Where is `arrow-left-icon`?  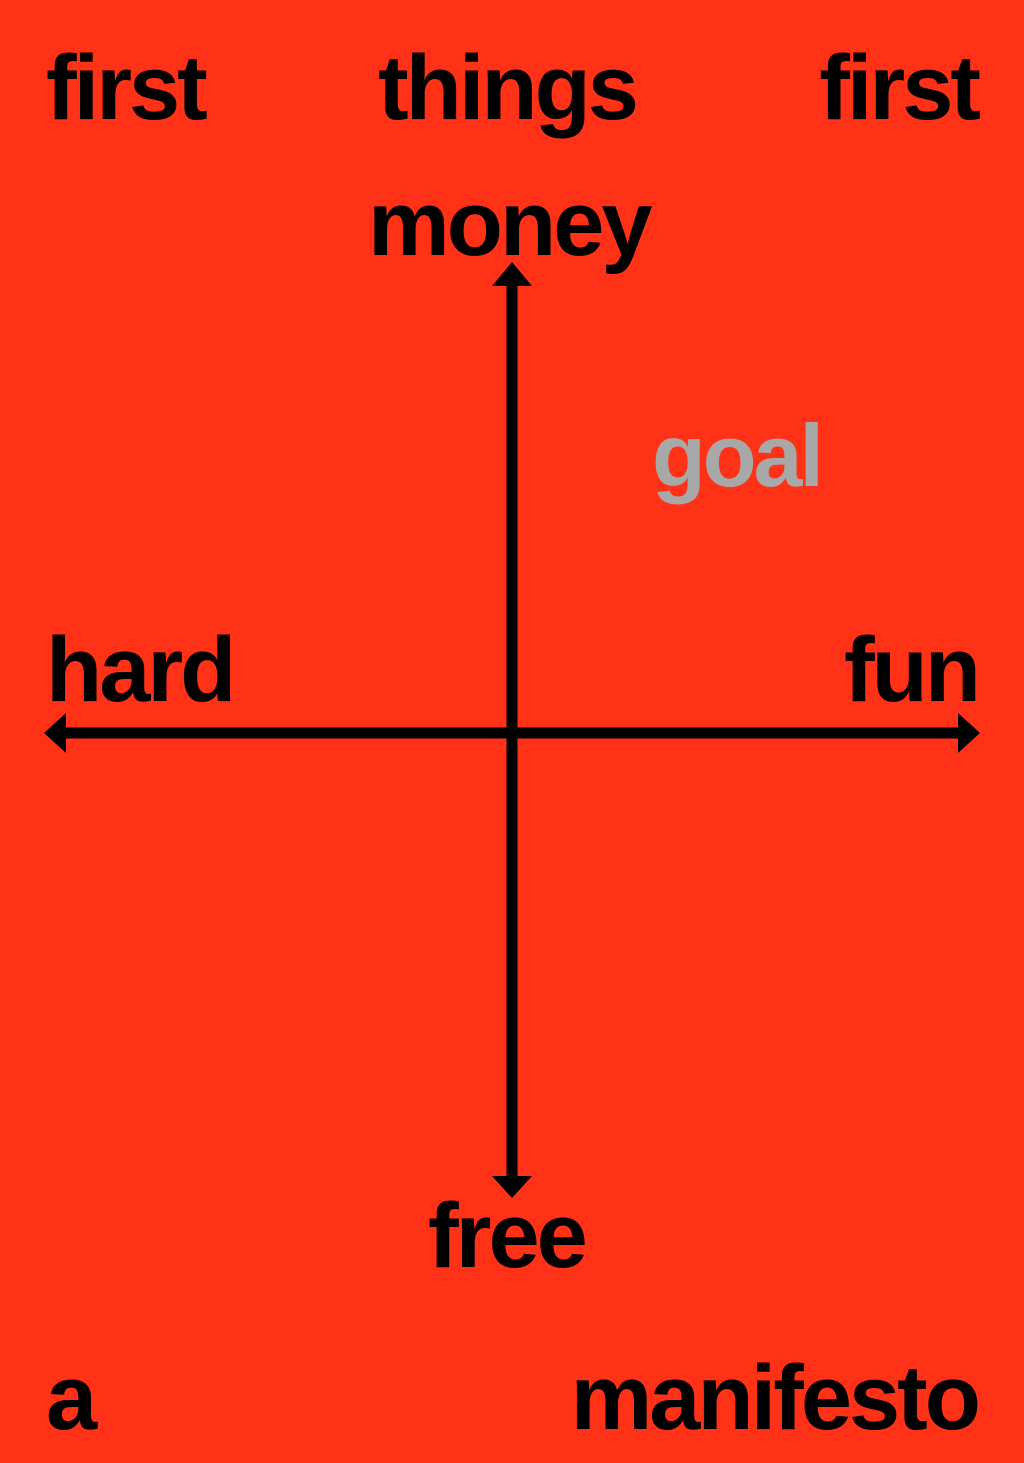 arrow-left-icon is located at coordinates (55, 733).